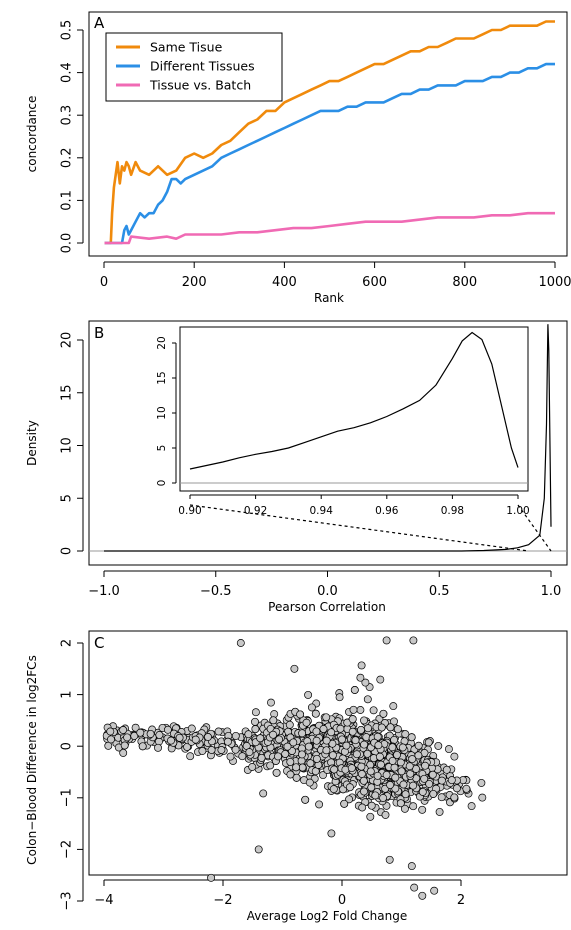 The image size is (571, 930). Describe the element at coordinates (387, 511) in the screenshot. I see `inset-x-tick-label: 0.96` at that location.